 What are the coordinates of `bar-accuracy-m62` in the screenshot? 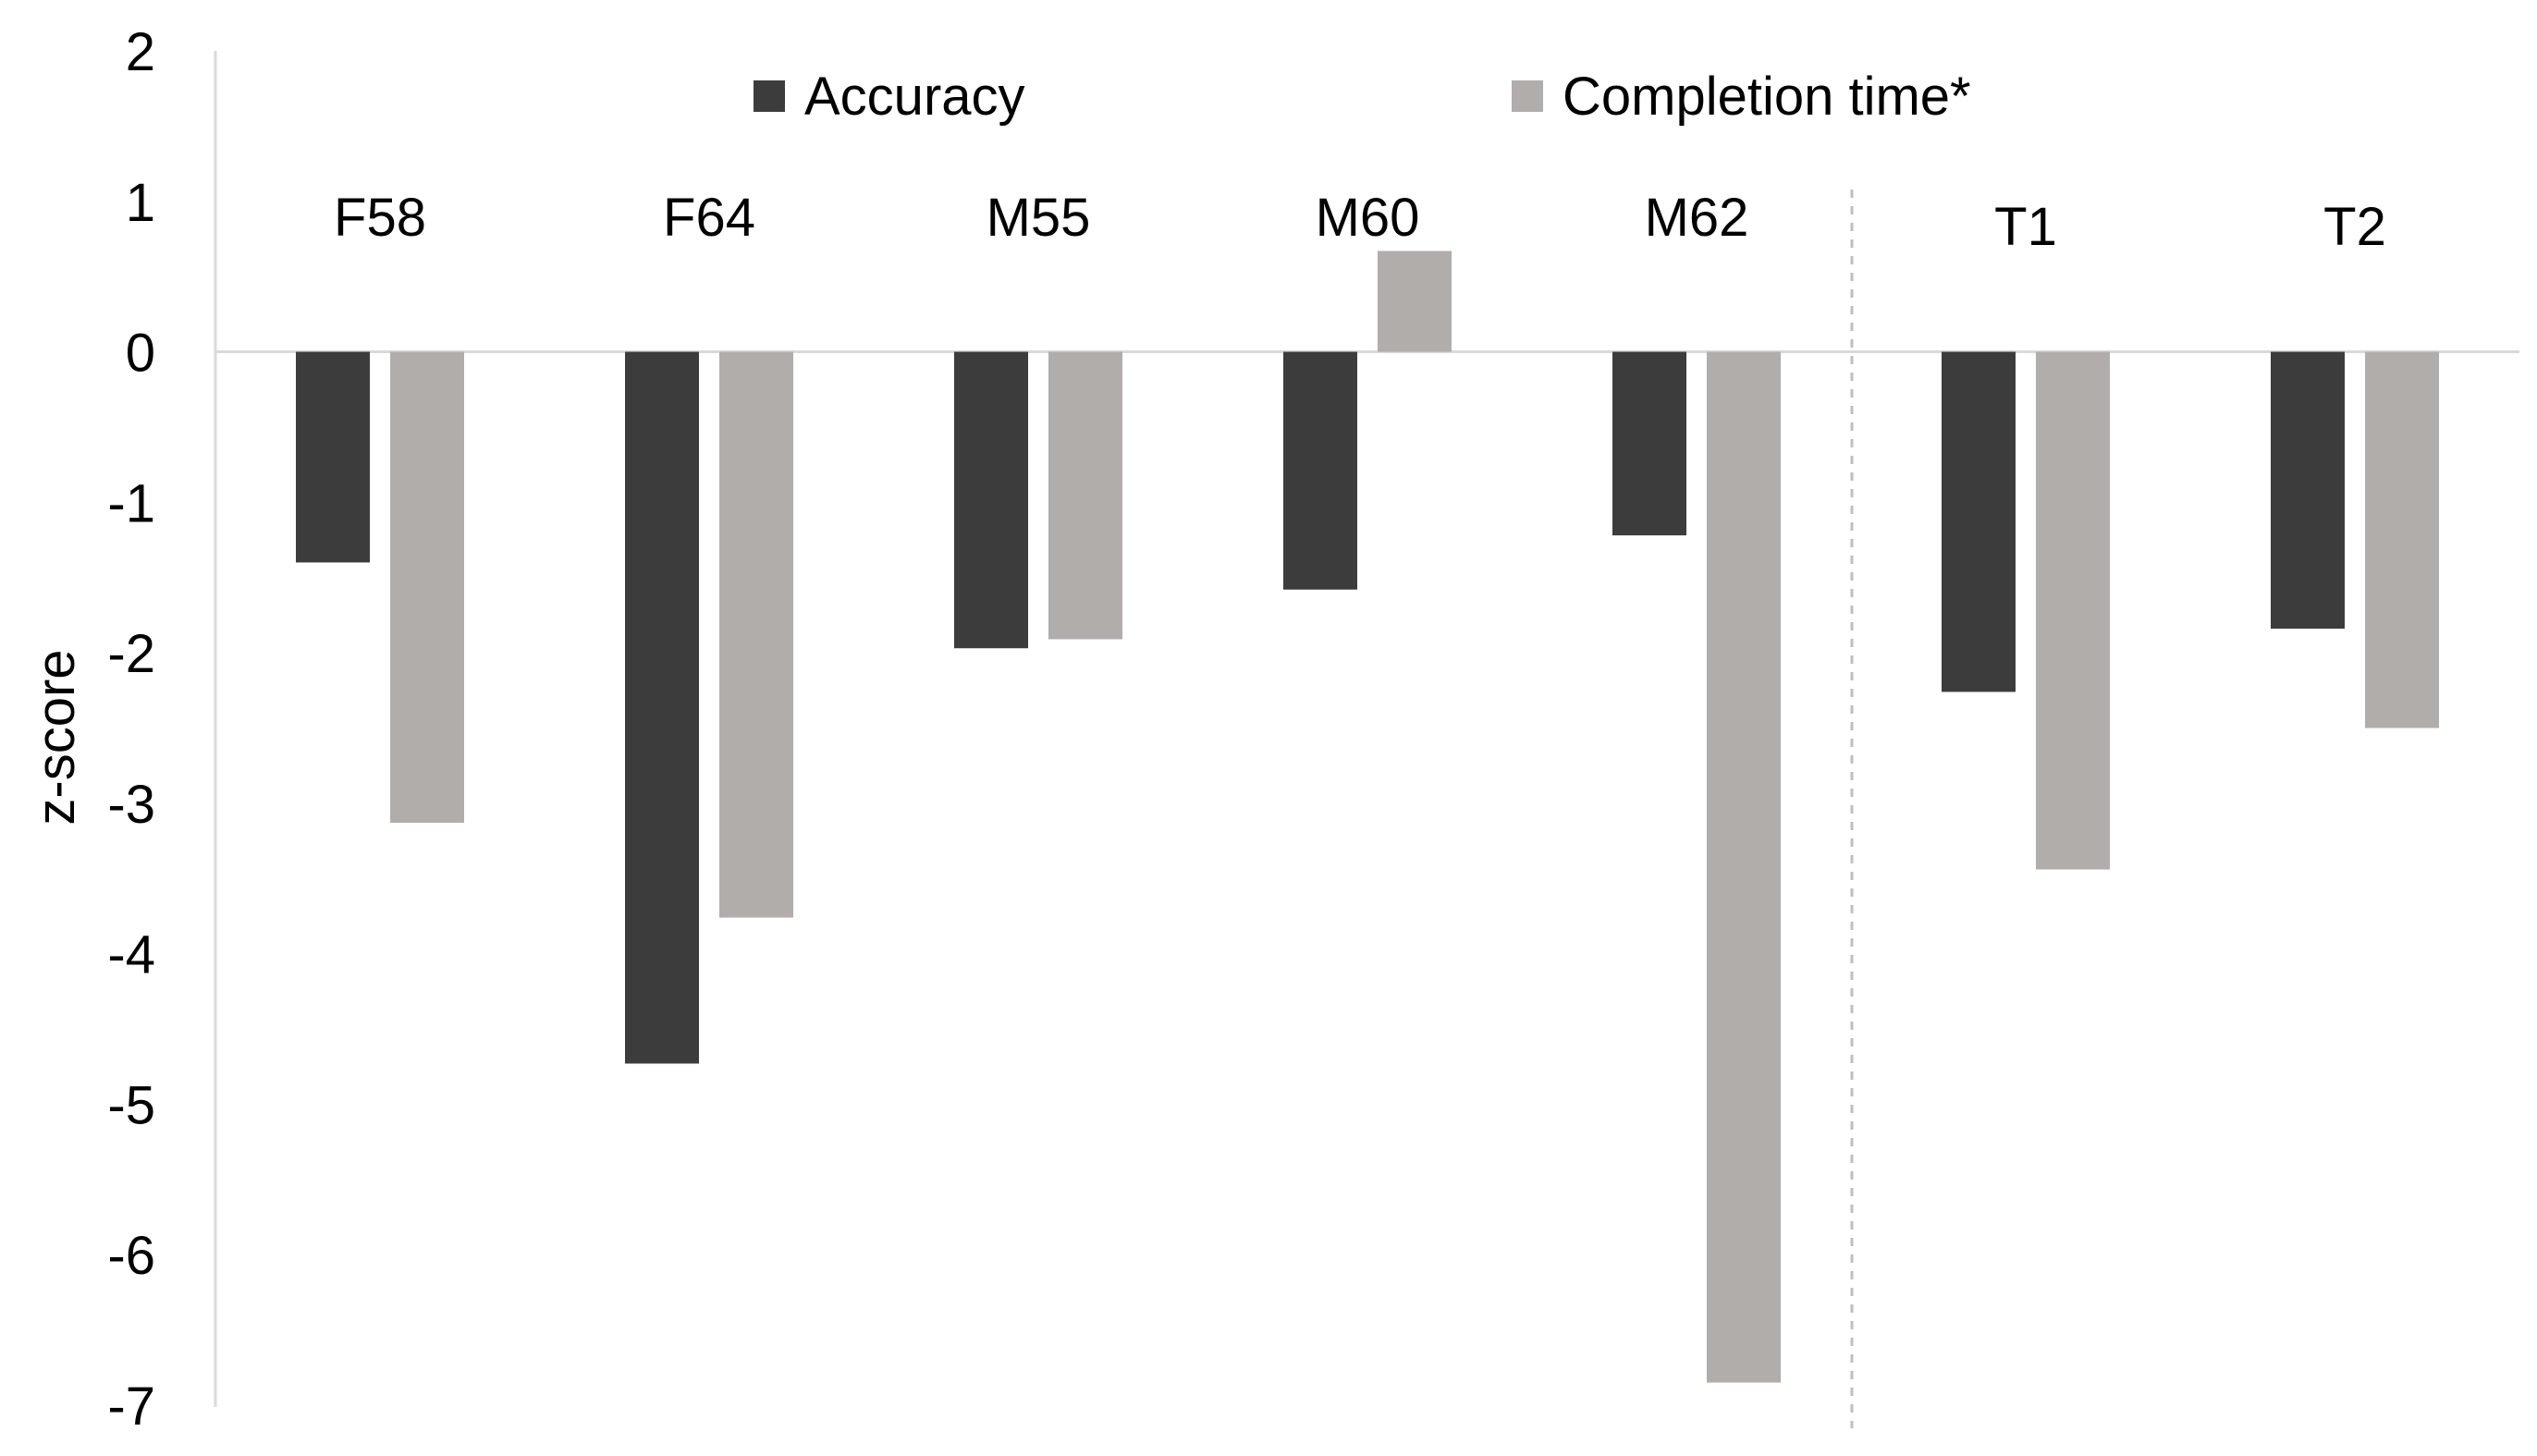 It's located at (1649, 443).